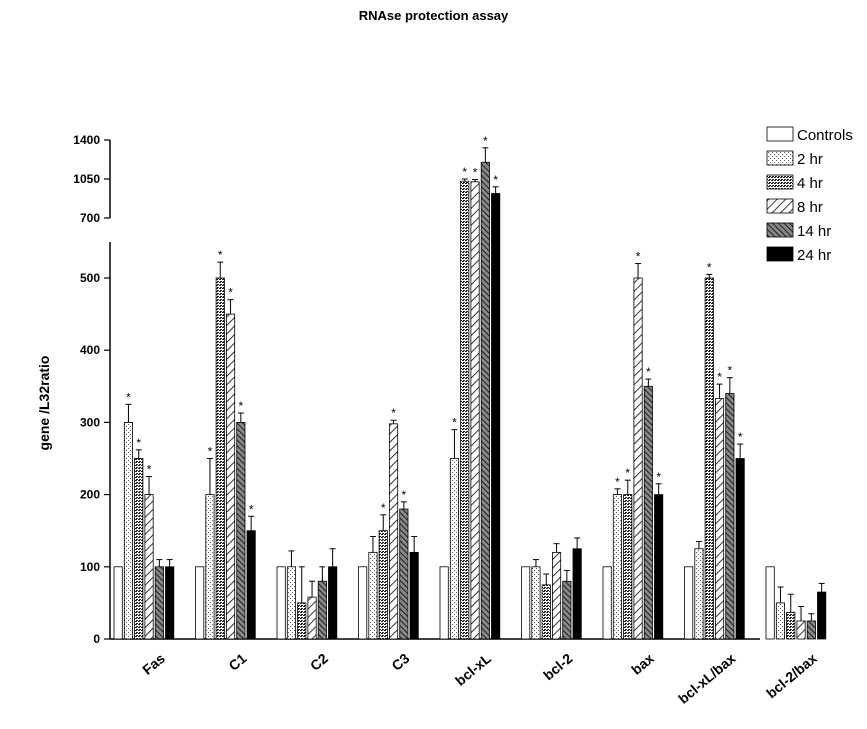 The image size is (867, 729). Describe the element at coordinates (706, 678) in the screenshot. I see `x-tick-label: bcl-xL/bax` at that location.